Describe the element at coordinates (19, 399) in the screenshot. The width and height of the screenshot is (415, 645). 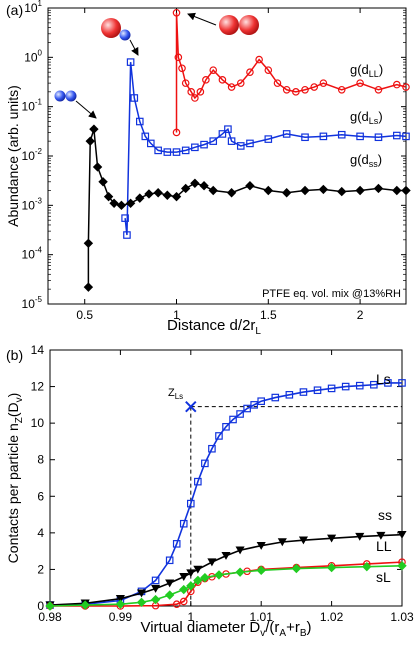
I see `b-y-label-sub2: v` at that location.